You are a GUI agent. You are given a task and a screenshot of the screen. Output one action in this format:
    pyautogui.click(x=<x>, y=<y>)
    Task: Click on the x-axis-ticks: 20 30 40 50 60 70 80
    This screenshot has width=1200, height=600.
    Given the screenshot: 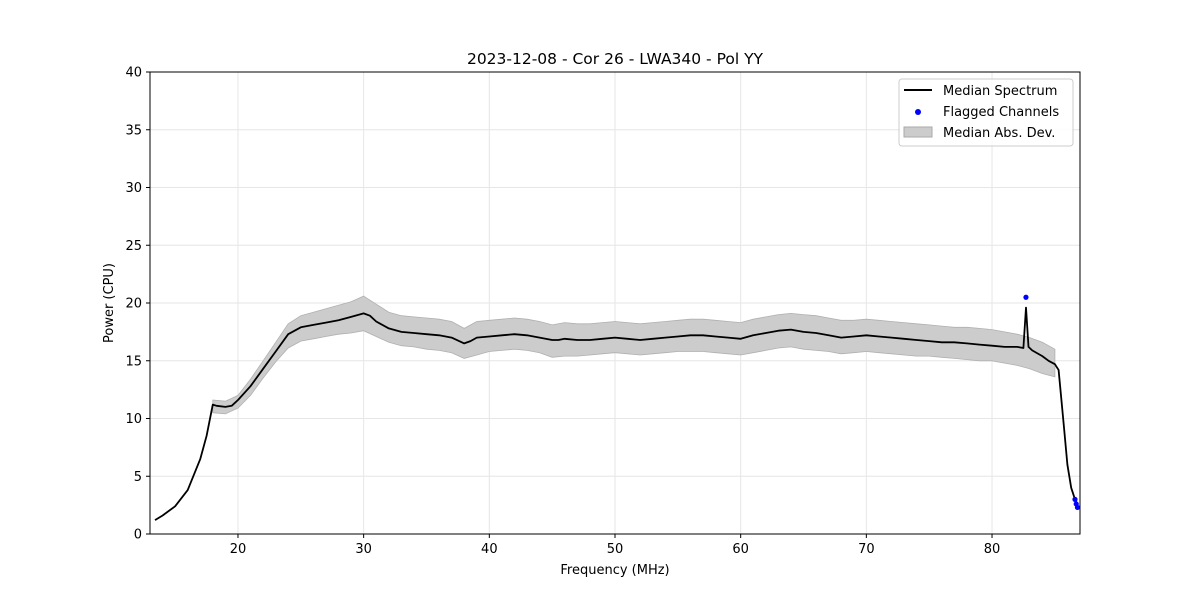 What is the action you would take?
    pyautogui.click(x=615, y=545)
    